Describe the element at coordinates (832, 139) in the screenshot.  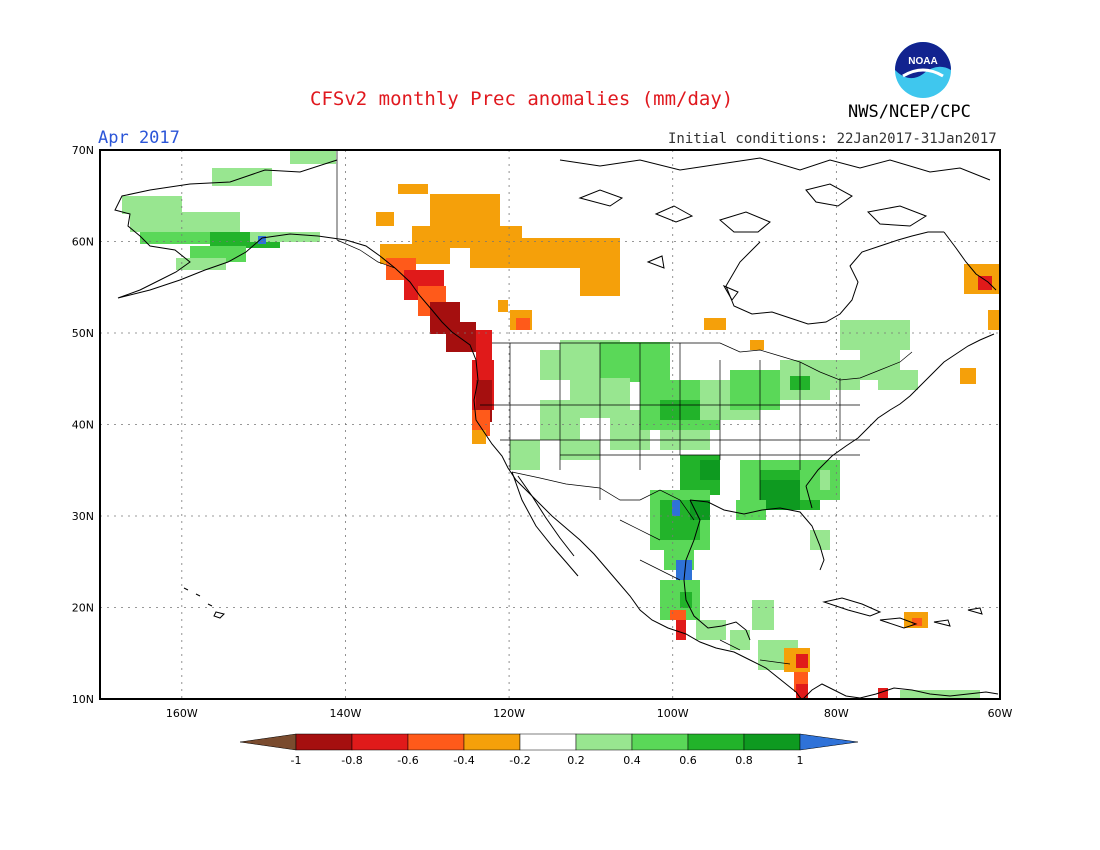
I see `initial-conditions: Initial conditions: 22Jan2017-31Jan2017` at that location.